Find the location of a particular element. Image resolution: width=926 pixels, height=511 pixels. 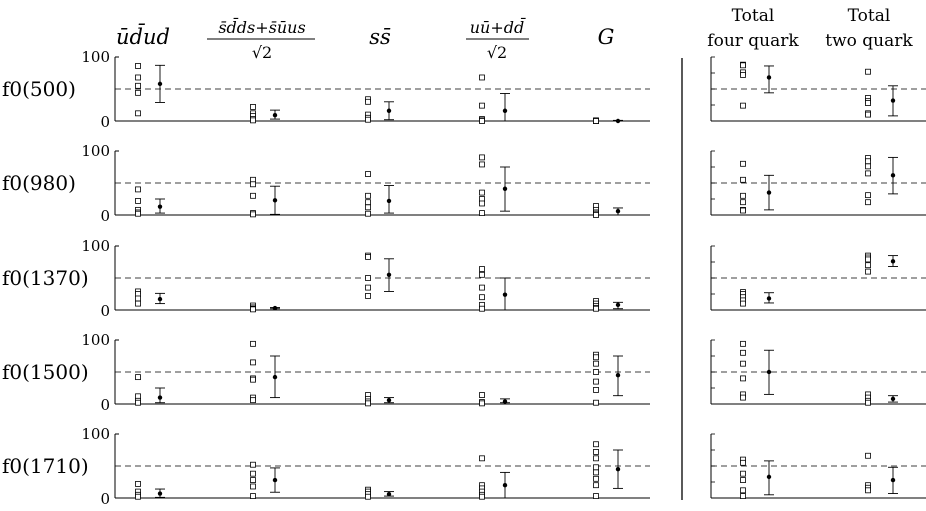

header-total2-line1: Total is located at coordinates (869, 16).